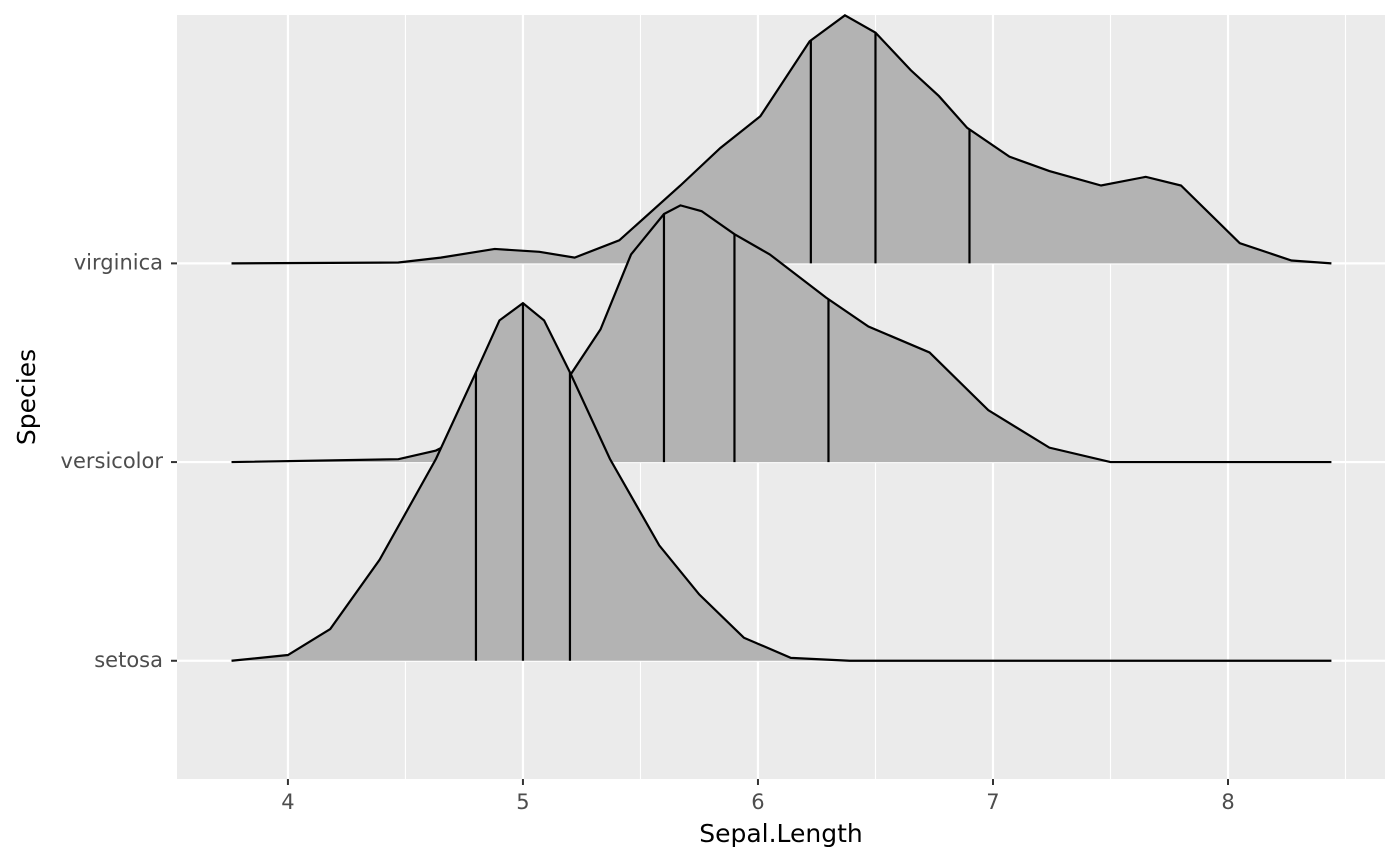 The image size is (1400, 865). Describe the element at coordinates (1227, 802) in the screenshot. I see `x-tick-label: 8` at that location.